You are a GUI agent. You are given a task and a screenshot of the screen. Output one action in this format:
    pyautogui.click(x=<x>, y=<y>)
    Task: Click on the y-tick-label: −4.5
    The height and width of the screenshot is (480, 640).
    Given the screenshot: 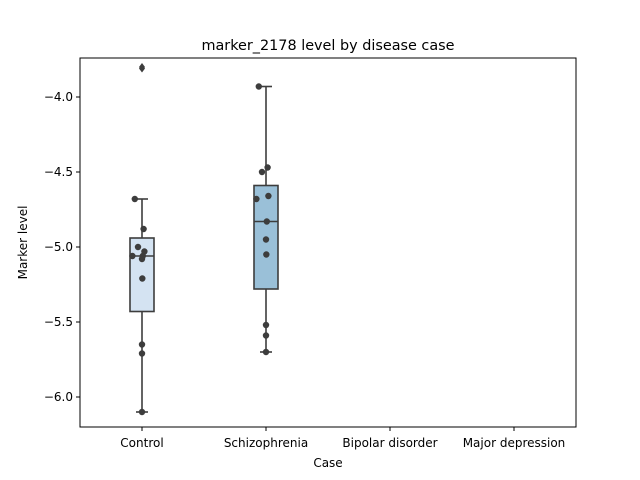 What is the action you would take?
    pyautogui.click(x=58, y=172)
    